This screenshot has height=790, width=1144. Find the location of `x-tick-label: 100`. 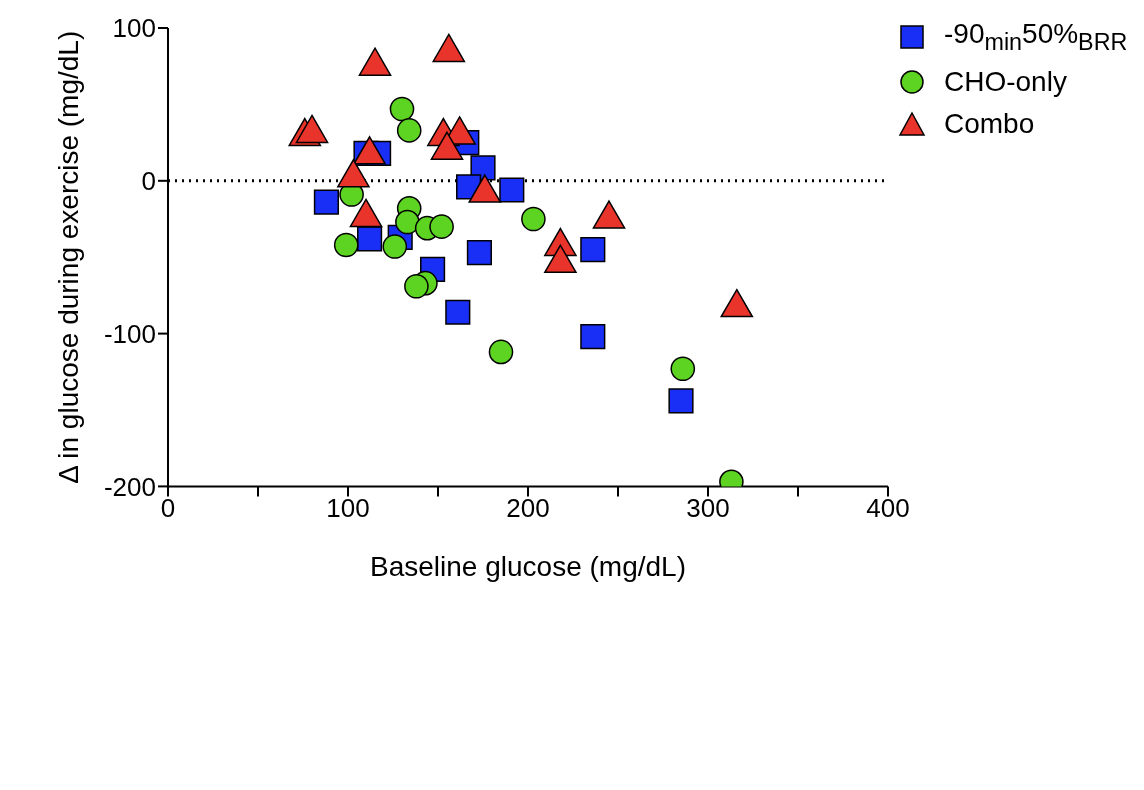

x-tick-label: 100 is located at coordinates (348, 507).